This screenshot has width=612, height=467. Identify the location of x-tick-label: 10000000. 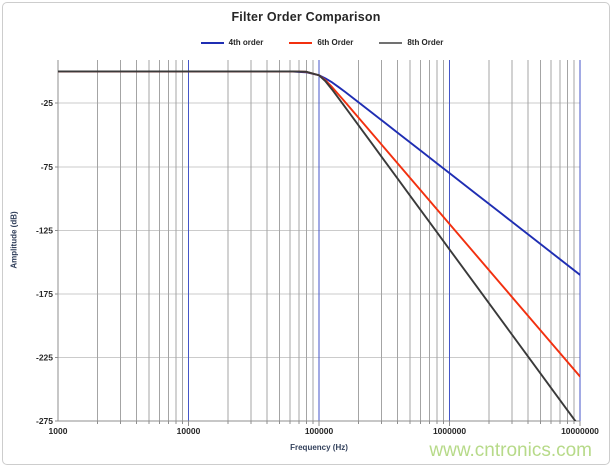
(580, 431).